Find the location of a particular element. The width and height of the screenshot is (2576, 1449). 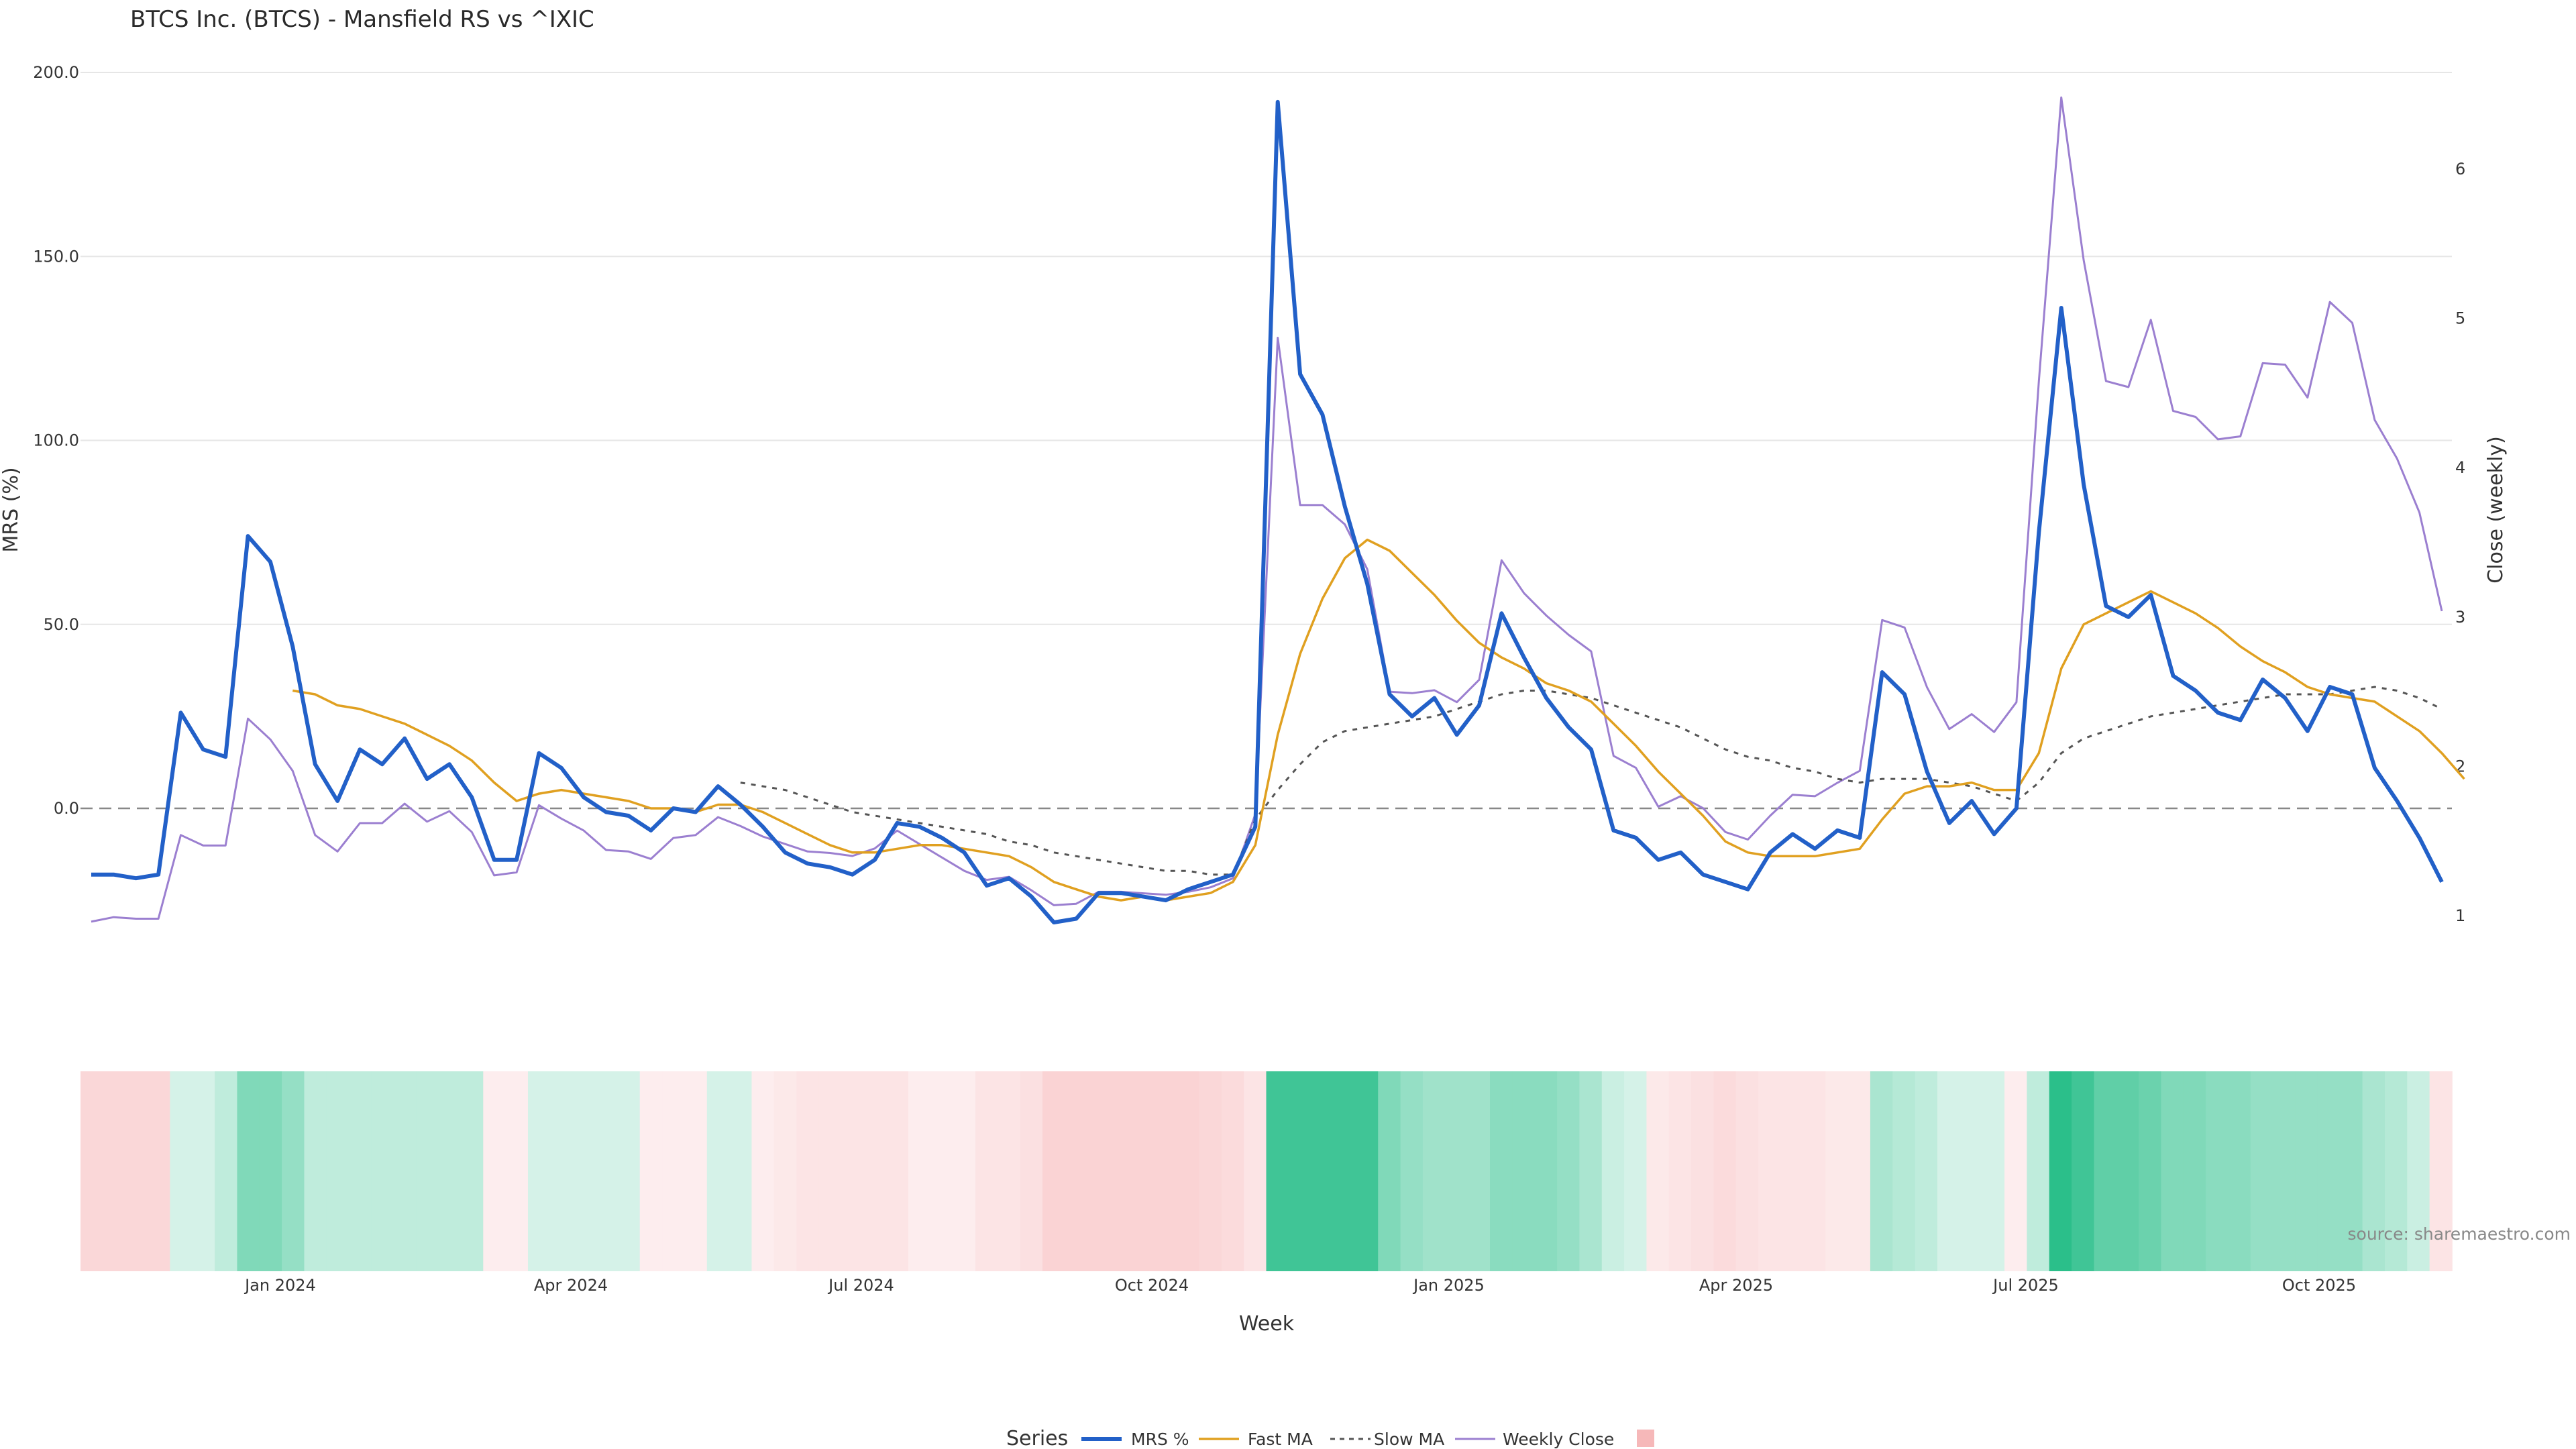

legend-title: Series is located at coordinates (1037, 1438).